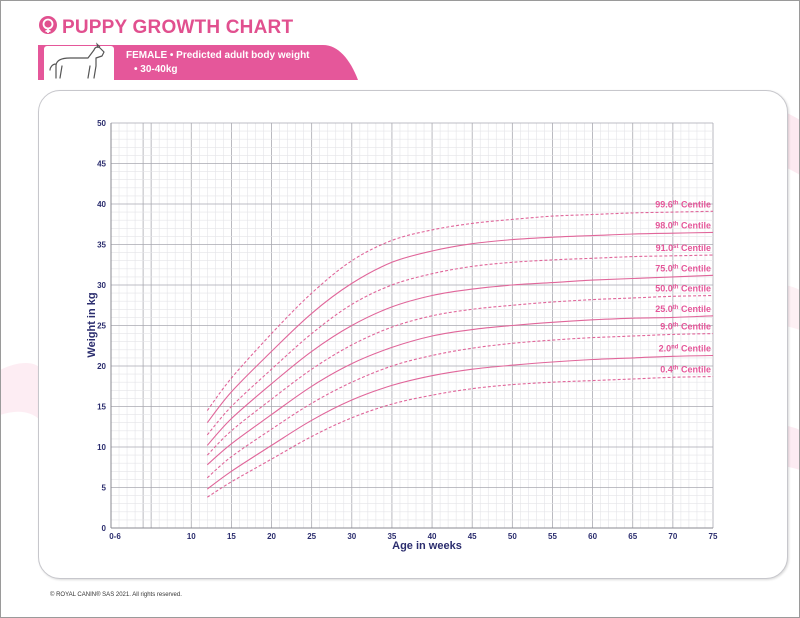 This screenshot has width=800, height=618. I want to click on centile-label: 50.0th Centile, so click(683, 289).